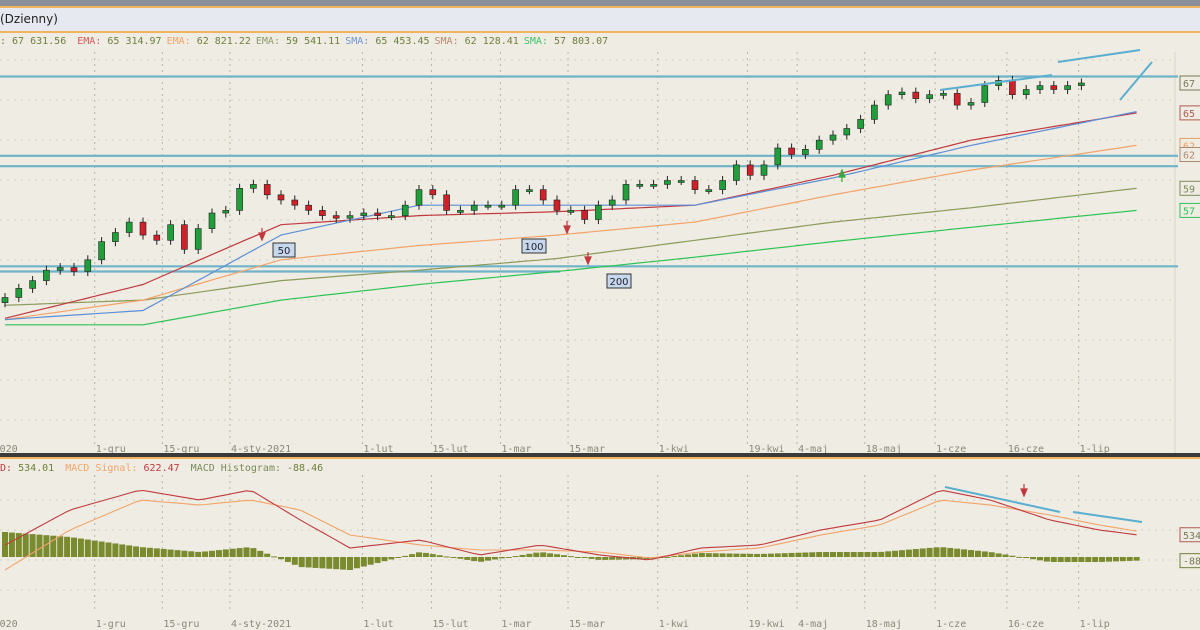 This screenshot has width=1200, height=630. I want to click on signal-label: MACD Signal:, so click(101, 468).